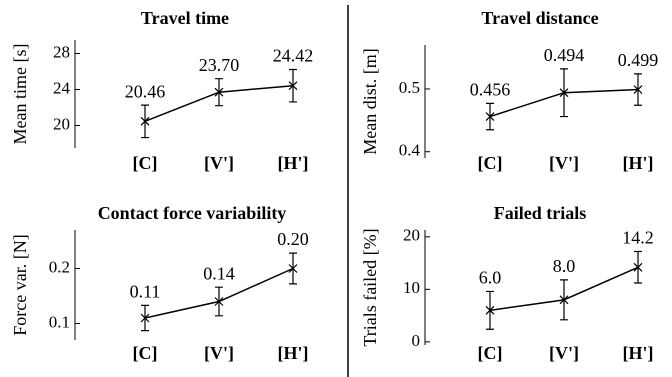  I want to click on value-label: 0.499, so click(638, 60).